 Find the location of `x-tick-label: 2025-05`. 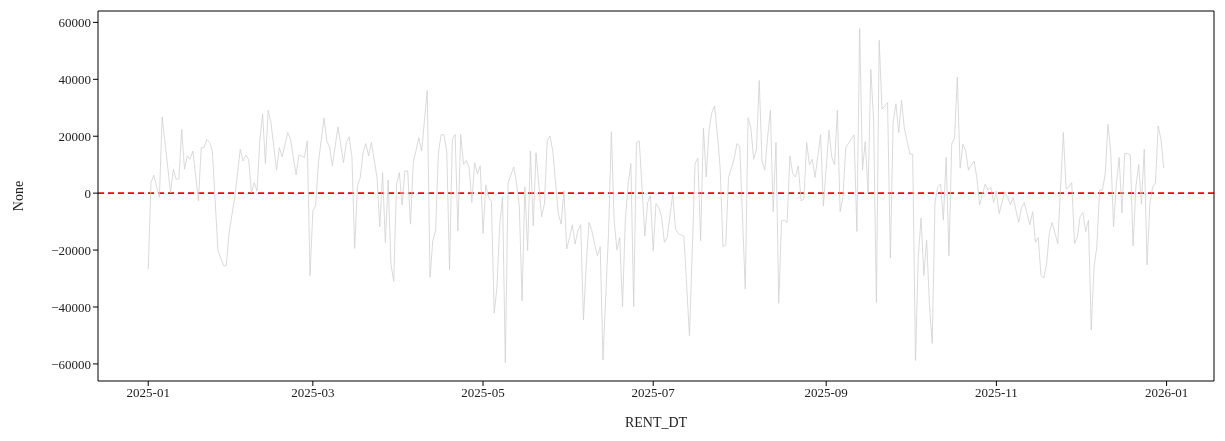

x-tick-label: 2025-05 is located at coordinates (483, 393).